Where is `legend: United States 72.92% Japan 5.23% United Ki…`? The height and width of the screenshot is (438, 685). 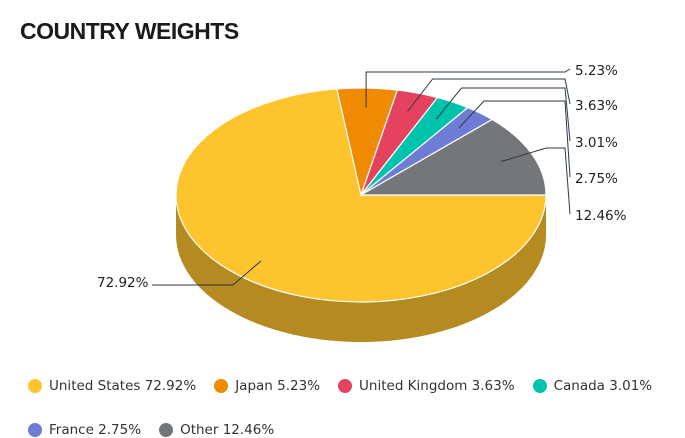
legend: United States 72.92% Japan 5.23% United Ki… is located at coordinates (353, 408).